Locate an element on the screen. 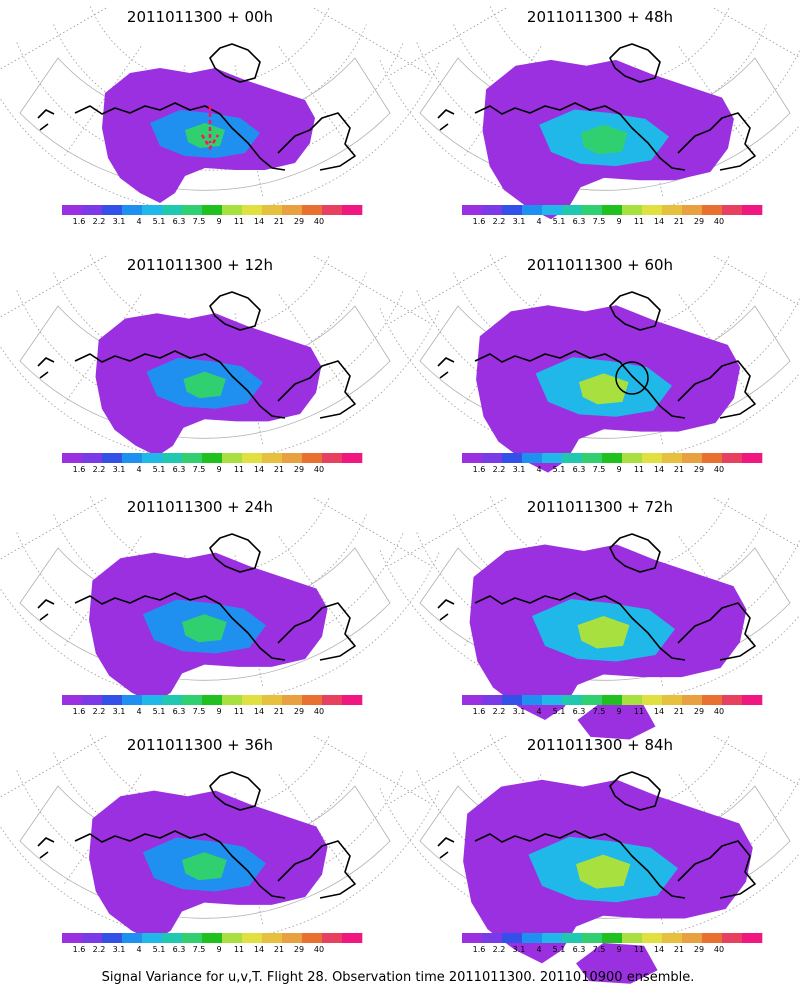  variance-contour-low is located at coordinates (616, 720).